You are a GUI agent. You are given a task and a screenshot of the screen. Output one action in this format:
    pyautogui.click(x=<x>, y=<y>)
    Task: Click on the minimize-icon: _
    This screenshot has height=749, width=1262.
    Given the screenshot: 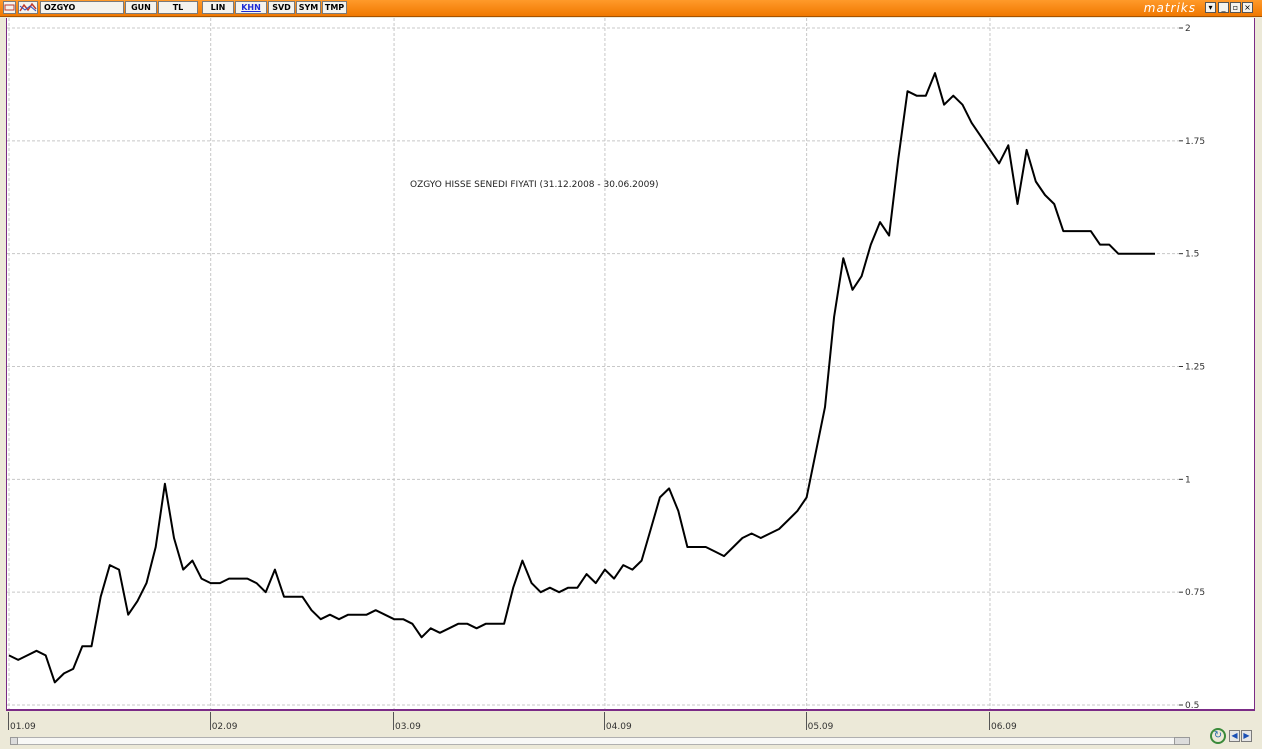 What is the action you would take?
    pyautogui.click(x=1223, y=7)
    